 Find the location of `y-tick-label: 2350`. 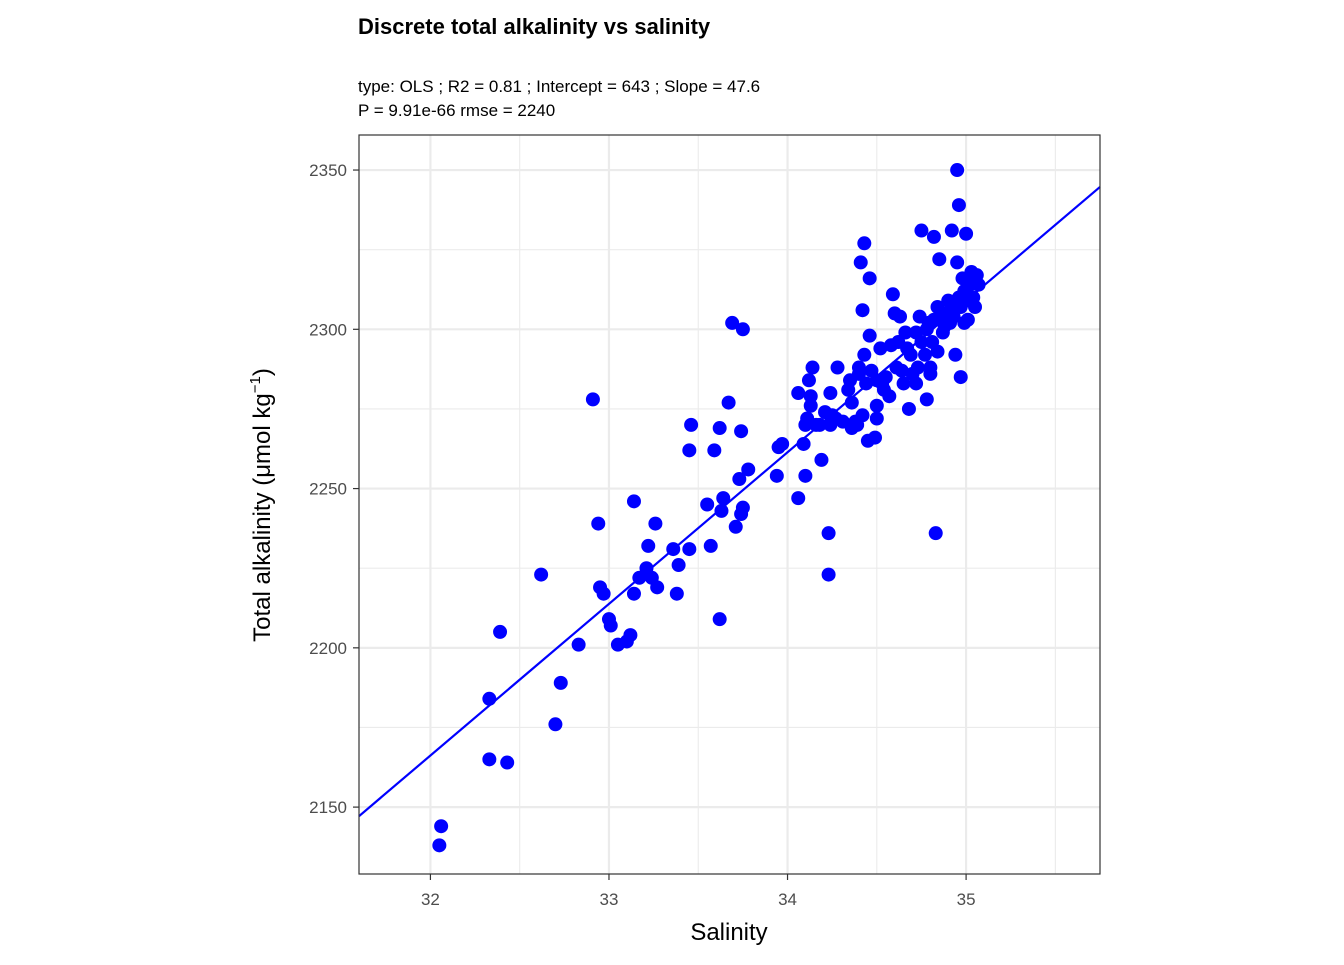

y-tick-label: 2350 is located at coordinates (328, 170).